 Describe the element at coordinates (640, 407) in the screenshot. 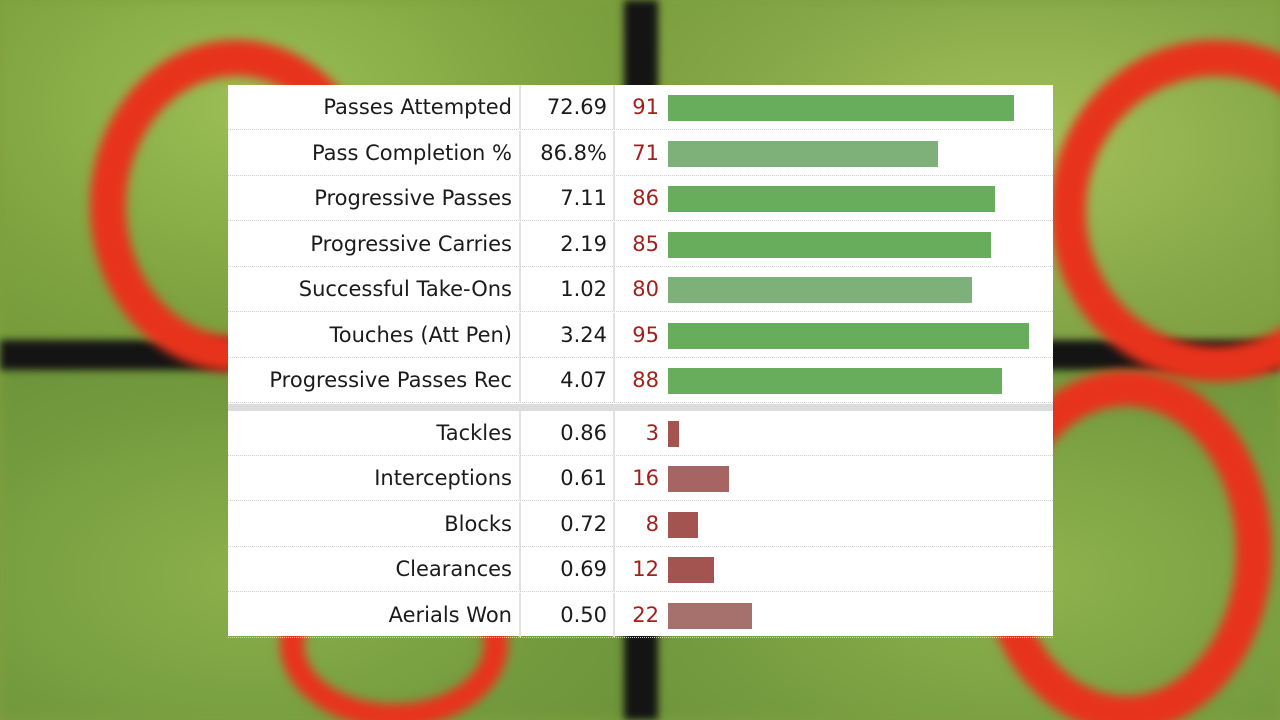

I see `group-separator` at that location.